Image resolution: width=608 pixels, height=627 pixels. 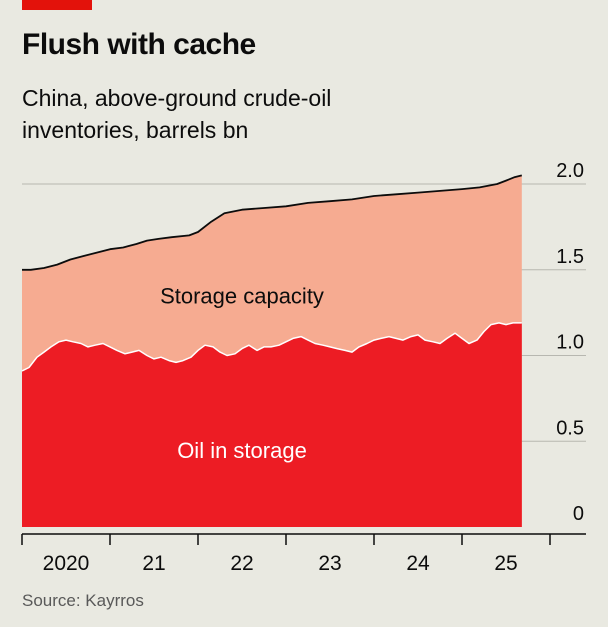 I want to click on y-tick-label: 1.5, so click(x=570, y=257).